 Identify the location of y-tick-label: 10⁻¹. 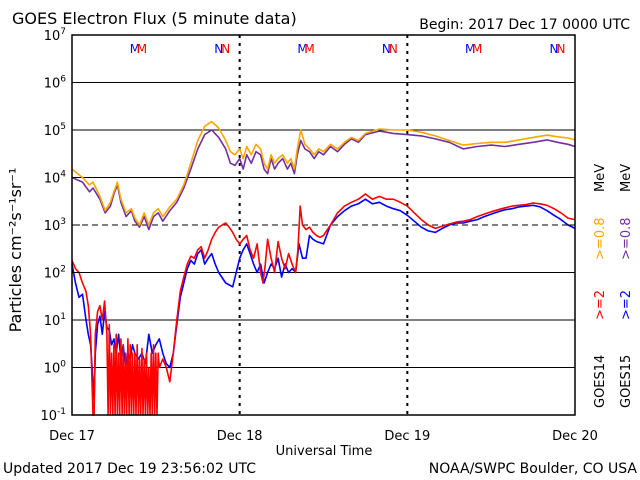
(53, 415).